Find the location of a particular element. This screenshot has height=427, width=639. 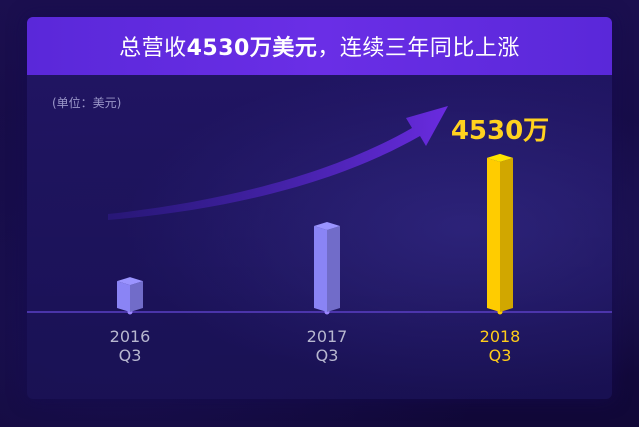

title-banner: 总营收4530万美元，连续三年同比上涨 is located at coordinates (319, 46).